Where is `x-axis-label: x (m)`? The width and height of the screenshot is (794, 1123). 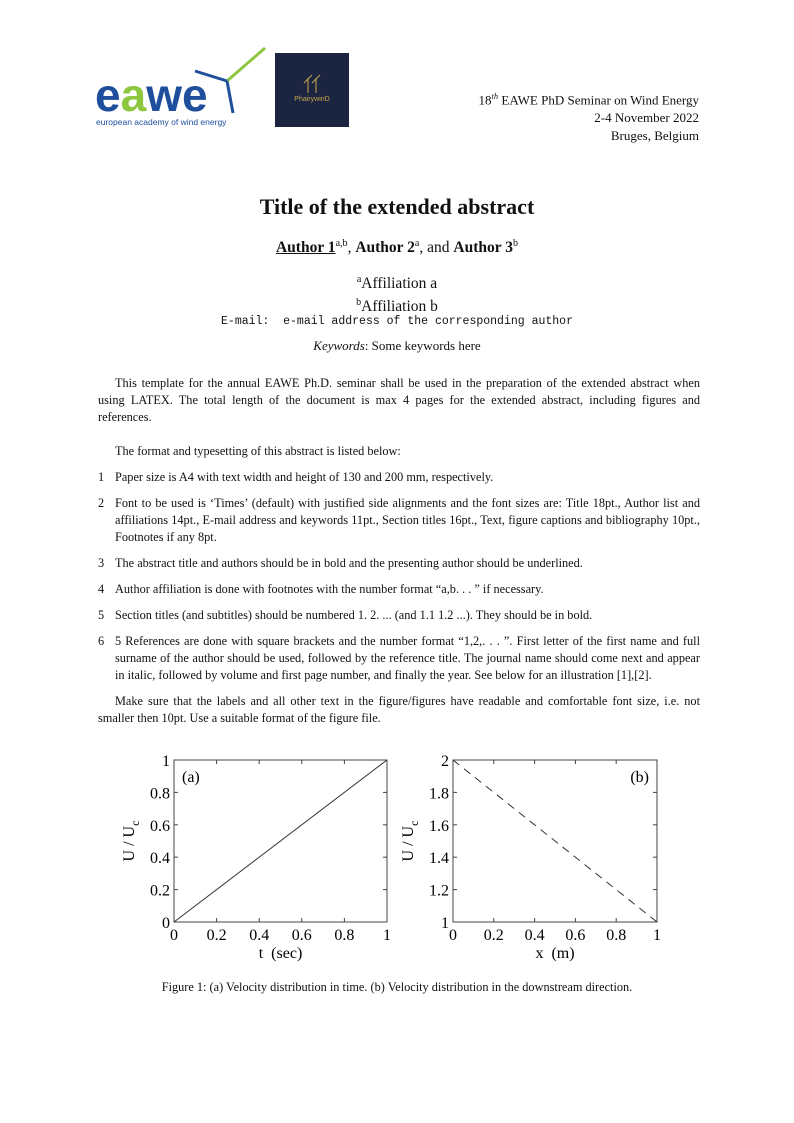 x-axis-label: x (m) is located at coordinates (554, 953).